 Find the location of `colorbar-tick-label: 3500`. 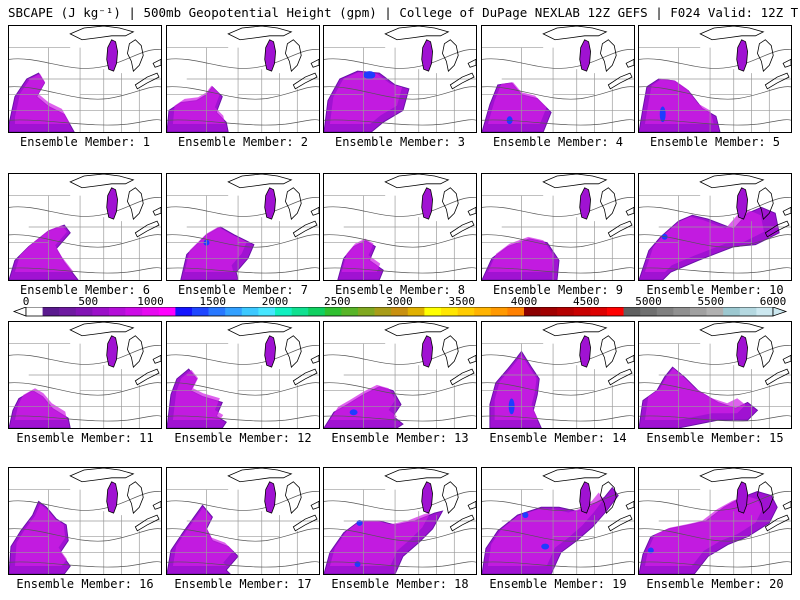

colorbar-tick-label: 3500 is located at coordinates (462, 301).